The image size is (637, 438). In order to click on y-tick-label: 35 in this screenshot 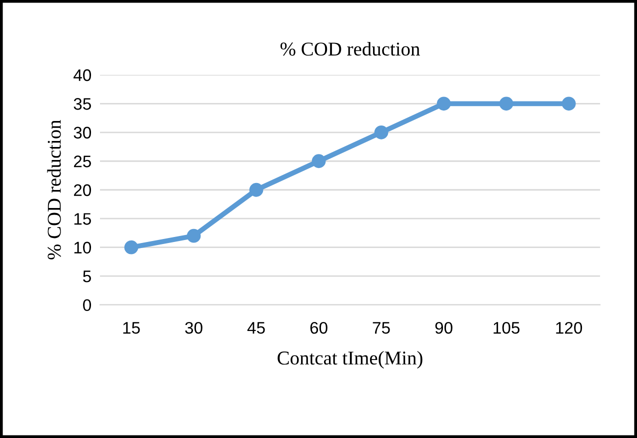, I will do `click(82, 104)`.